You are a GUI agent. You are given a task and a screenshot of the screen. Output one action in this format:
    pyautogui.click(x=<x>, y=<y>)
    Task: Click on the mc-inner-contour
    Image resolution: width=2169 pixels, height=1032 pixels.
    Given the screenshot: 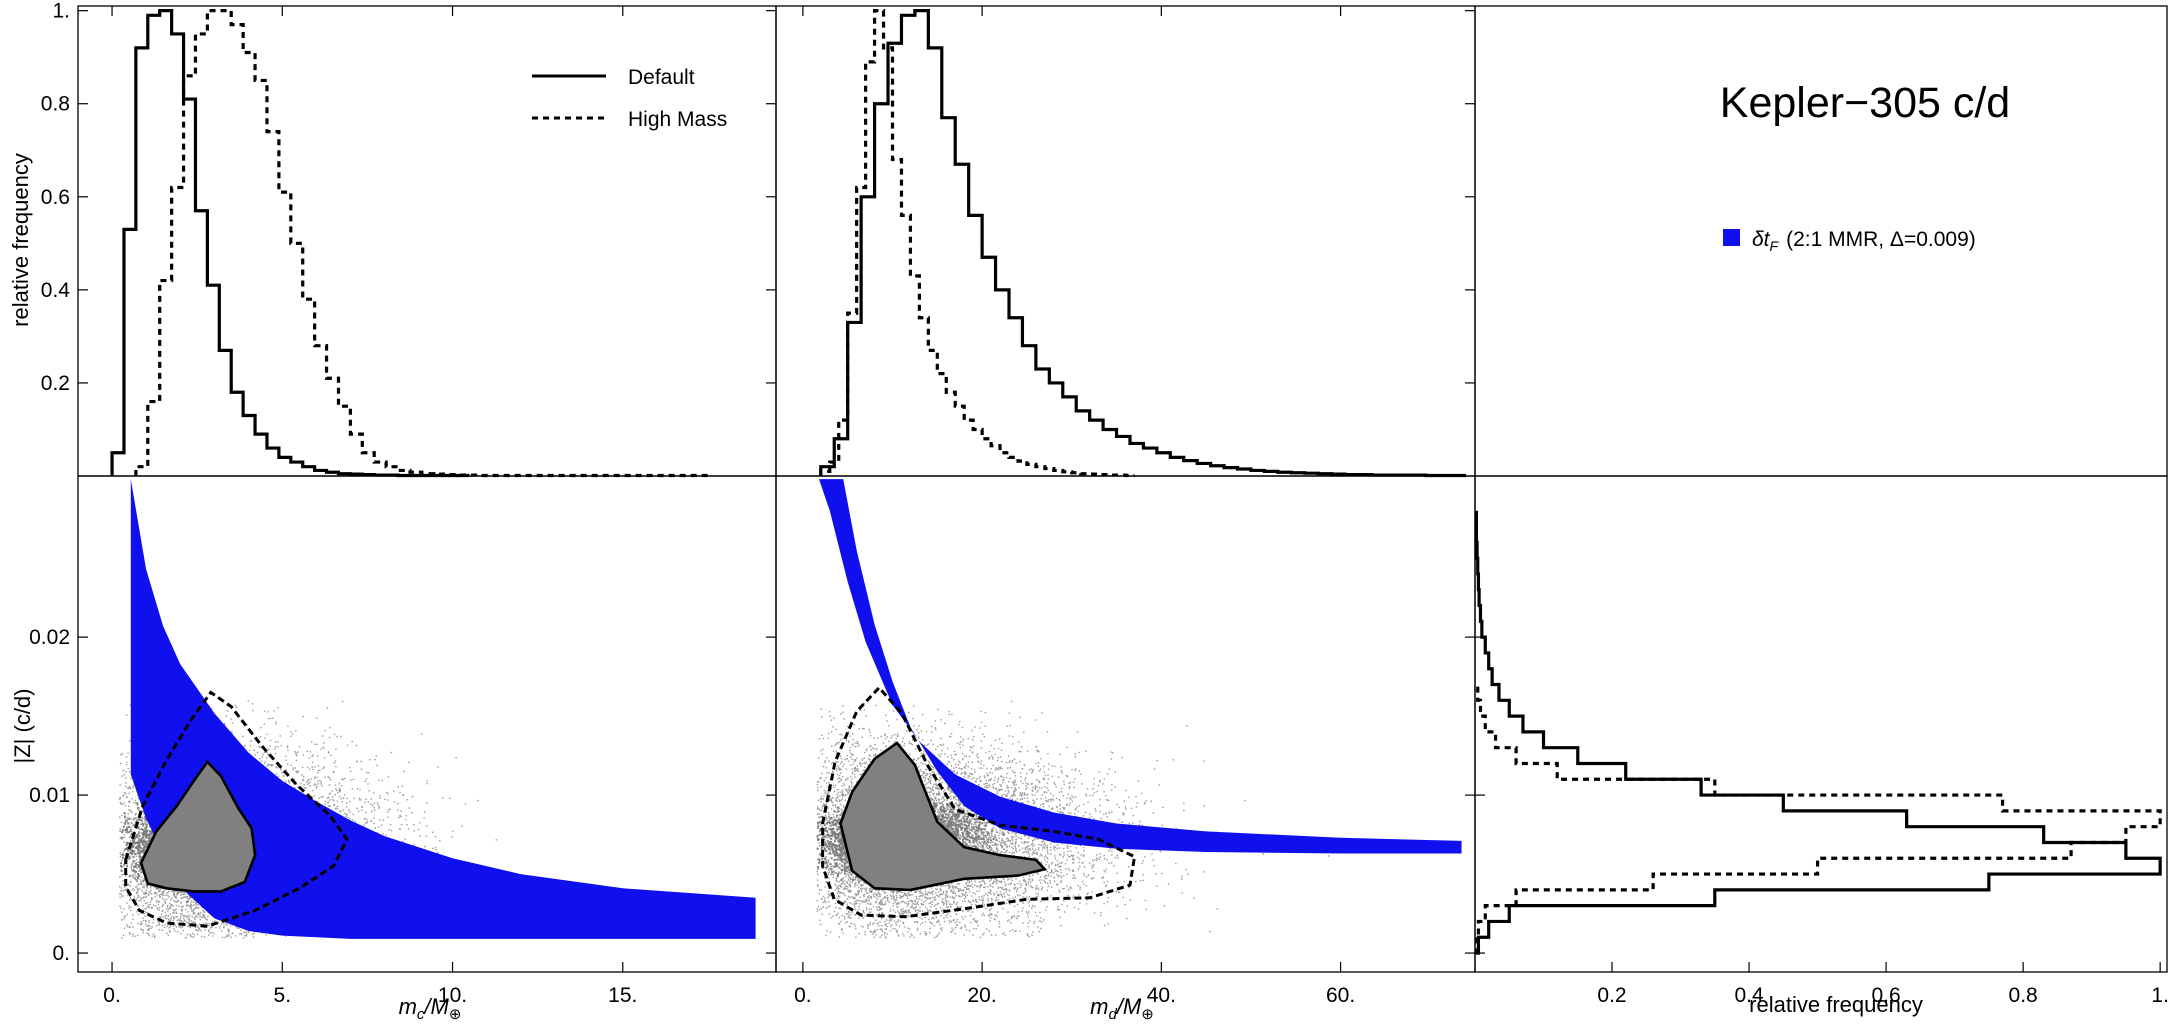 What is the action you would take?
    pyautogui.click(x=198, y=826)
    